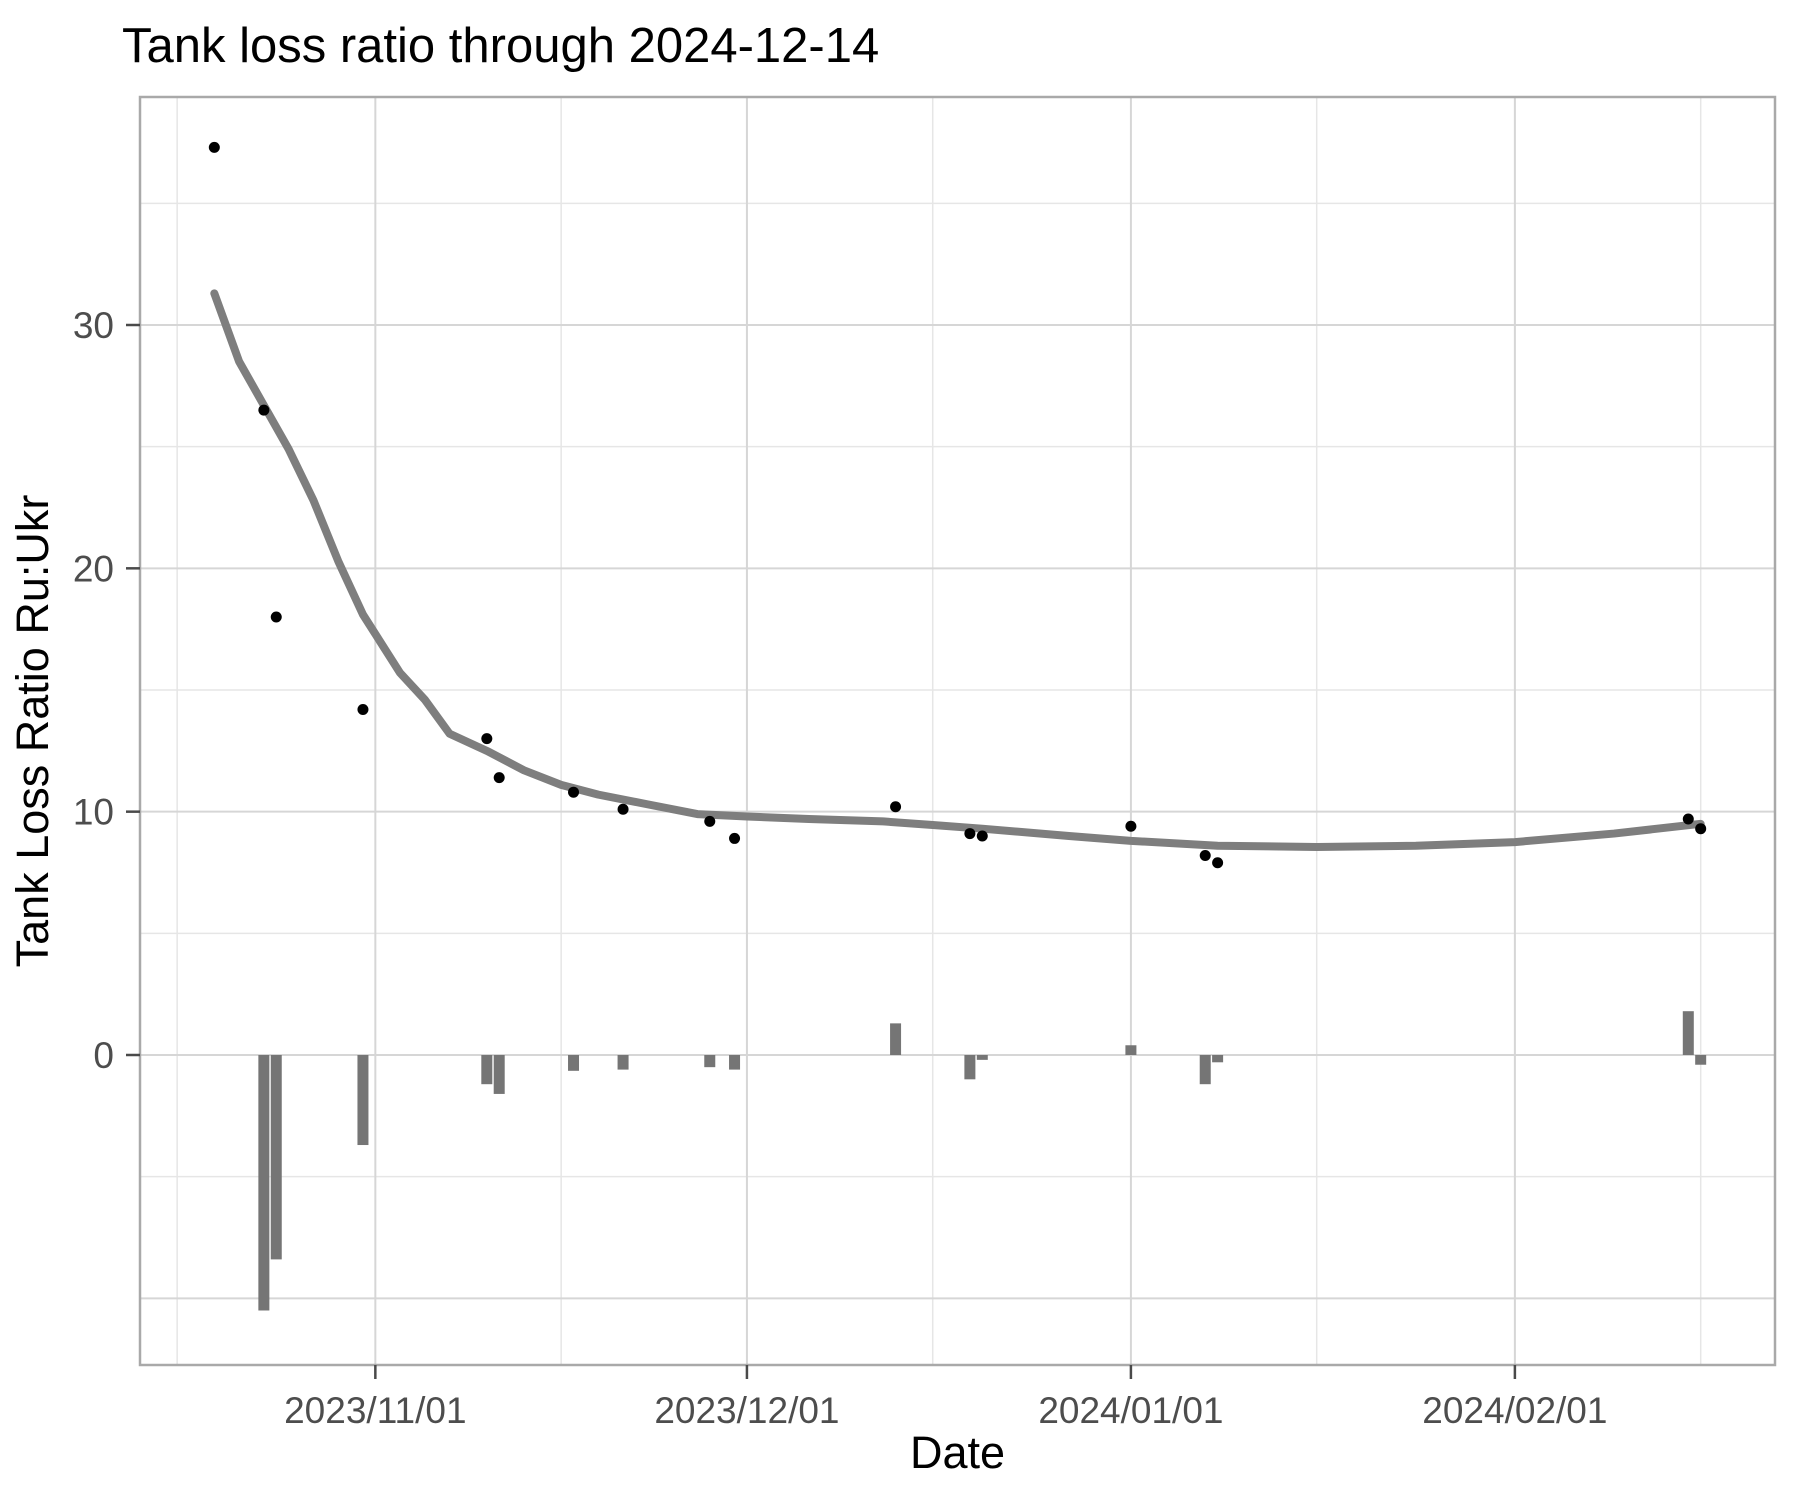 This screenshot has height=1505, width=1800. Describe the element at coordinates (32, 731) in the screenshot. I see `y-axis-title: Tank Loss Ratio Ru:Ukr` at that location.